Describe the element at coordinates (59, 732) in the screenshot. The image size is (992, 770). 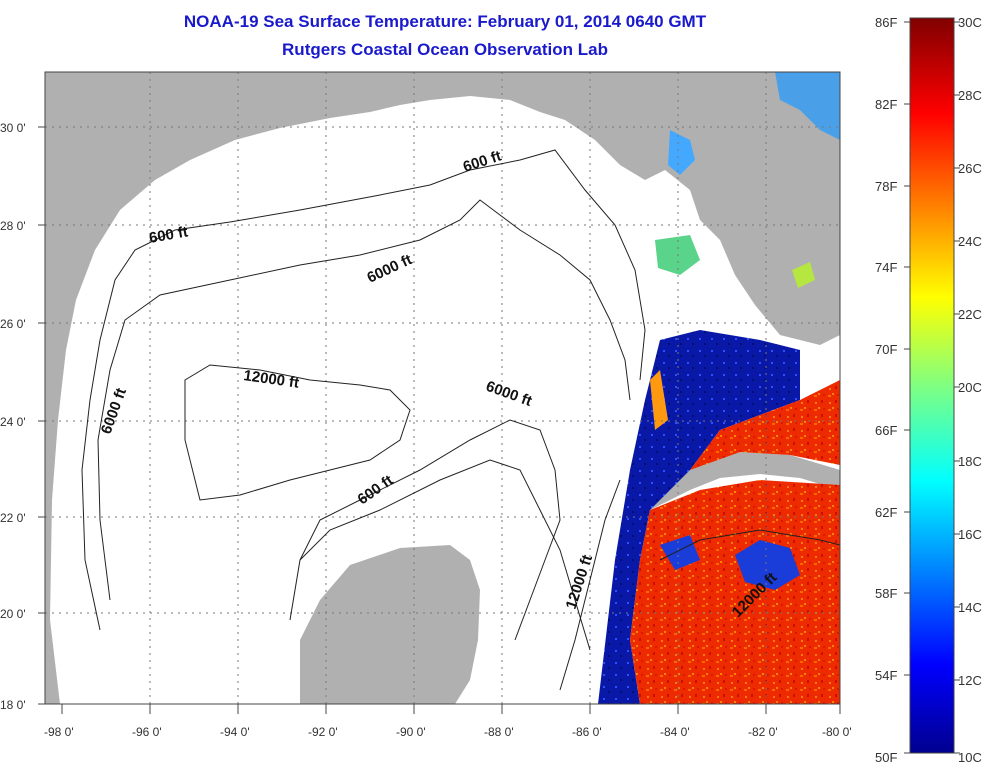
I see `lon-label: -98 0'` at that location.